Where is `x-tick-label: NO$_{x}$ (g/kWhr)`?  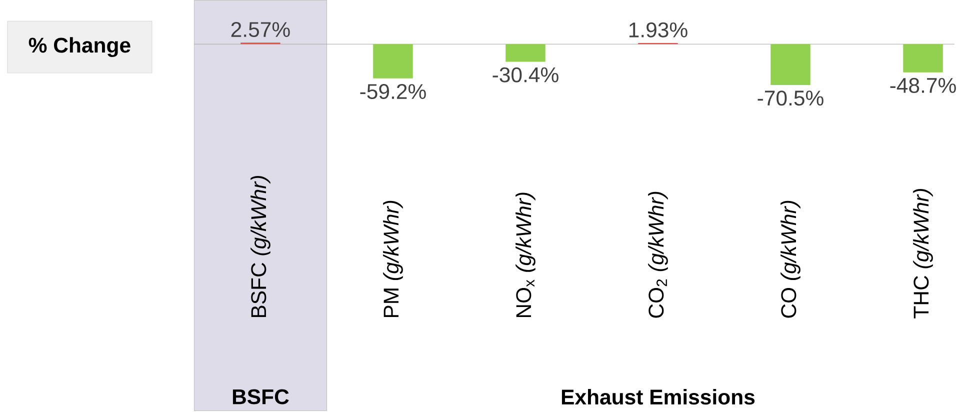
x-tick-label: NO$_{x}$ (g/kWhr) is located at coordinates (526, 255).